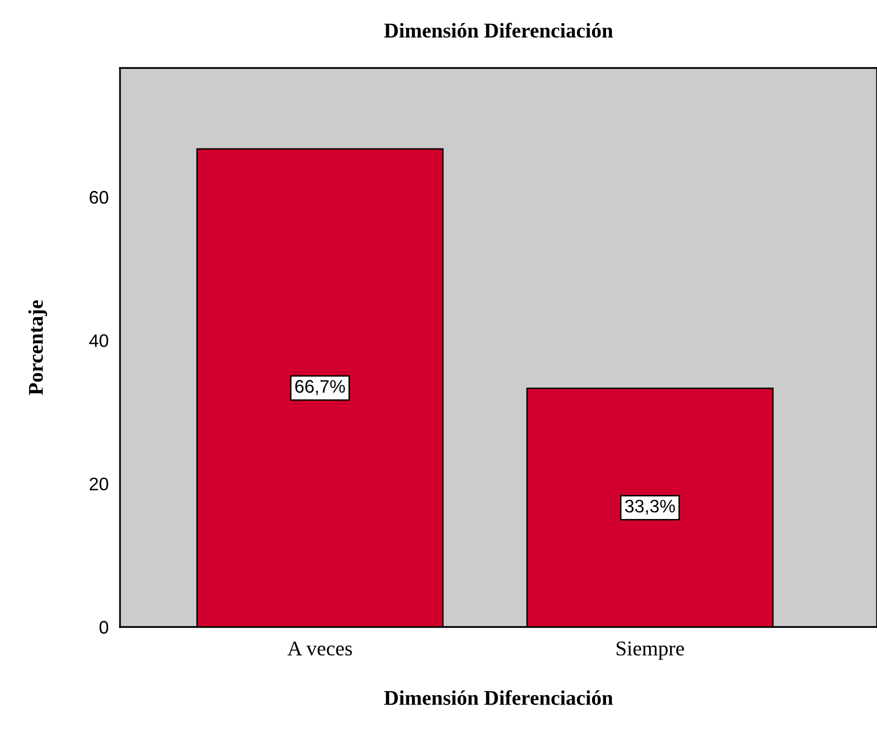 This screenshot has width=877, height=737. I want to click on y-tick-label: 60, so click(99, 197).